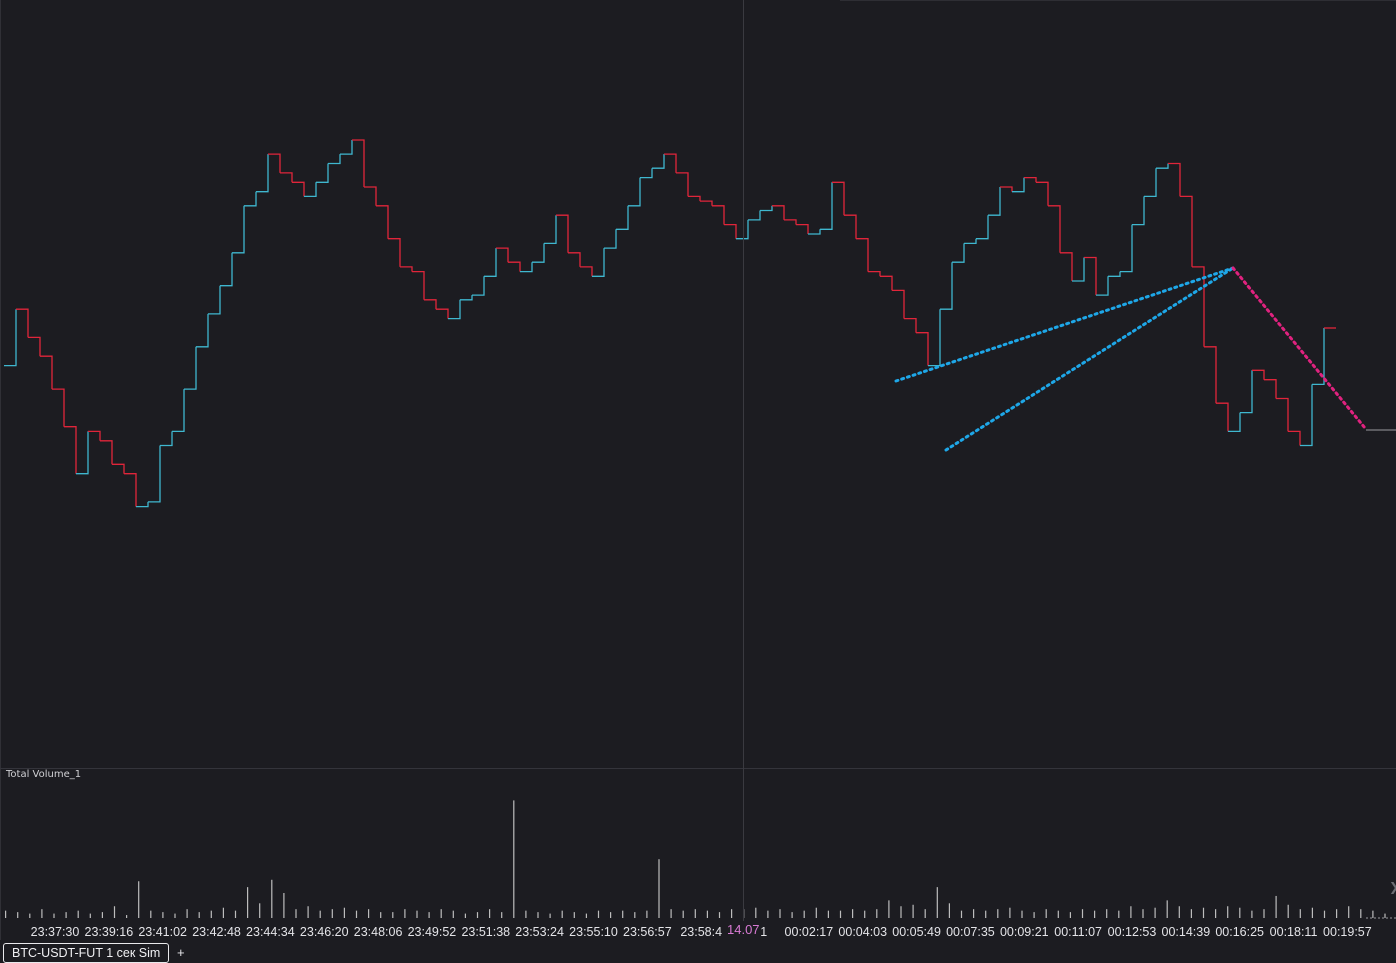 The image size is (1396, 963). I want to click on time-tick-label: 23:37:30, so click(55, 932).